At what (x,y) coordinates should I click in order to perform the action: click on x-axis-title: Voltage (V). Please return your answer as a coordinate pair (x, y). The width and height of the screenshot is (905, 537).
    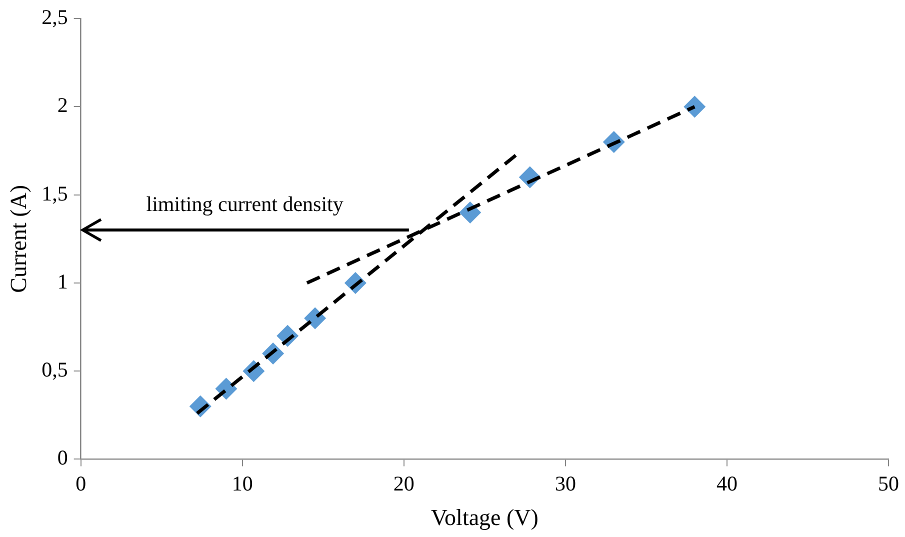
    Looking at the image, I should click on (484, 517).